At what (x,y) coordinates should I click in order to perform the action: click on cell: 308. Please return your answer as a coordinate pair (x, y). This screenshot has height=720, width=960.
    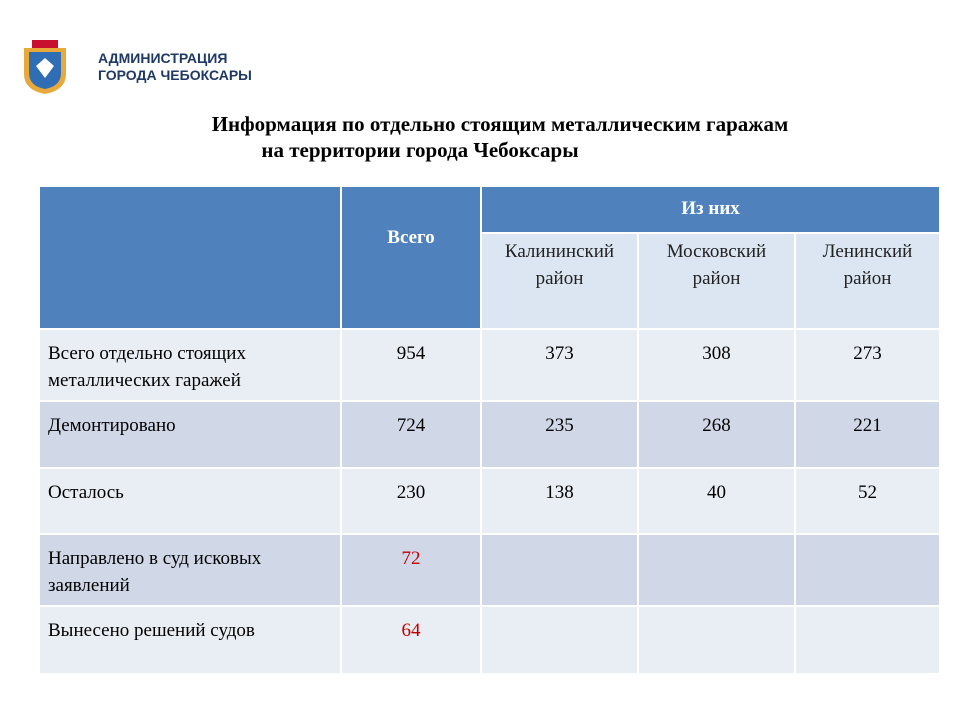
    Looking at the image, I should click on (716, 365).